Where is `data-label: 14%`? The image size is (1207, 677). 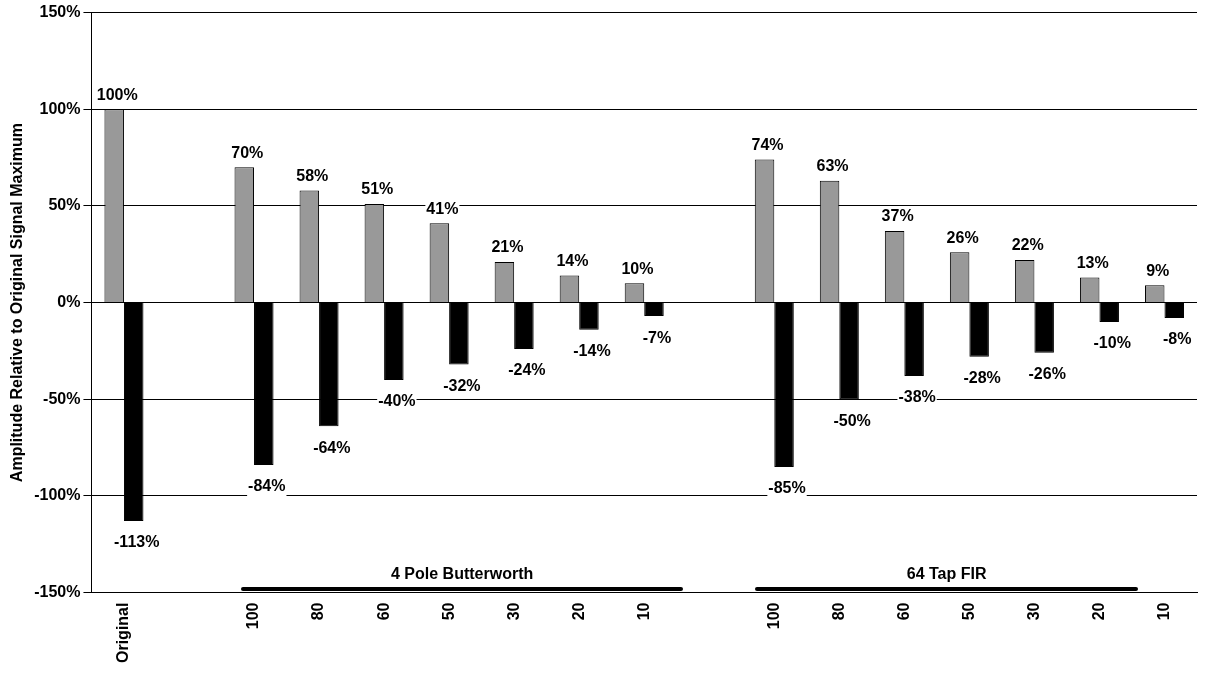
data-label: 14% is located at coordinates (572, 260).